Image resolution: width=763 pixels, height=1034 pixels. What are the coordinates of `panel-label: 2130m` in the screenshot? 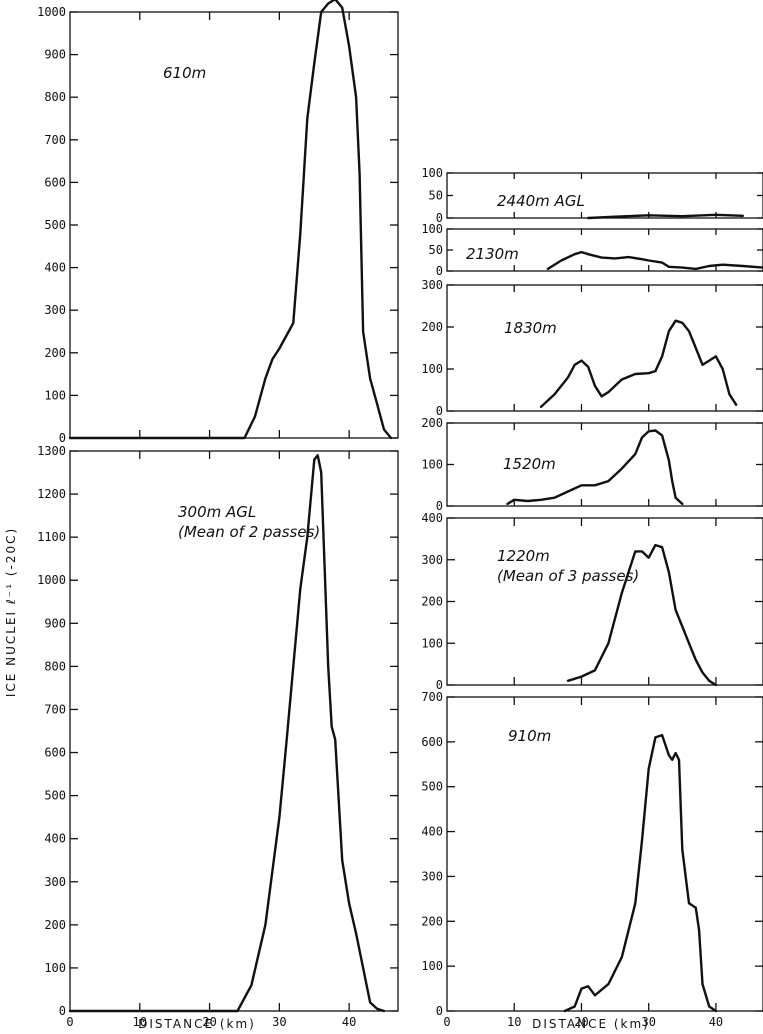 It's located at (492, 254).